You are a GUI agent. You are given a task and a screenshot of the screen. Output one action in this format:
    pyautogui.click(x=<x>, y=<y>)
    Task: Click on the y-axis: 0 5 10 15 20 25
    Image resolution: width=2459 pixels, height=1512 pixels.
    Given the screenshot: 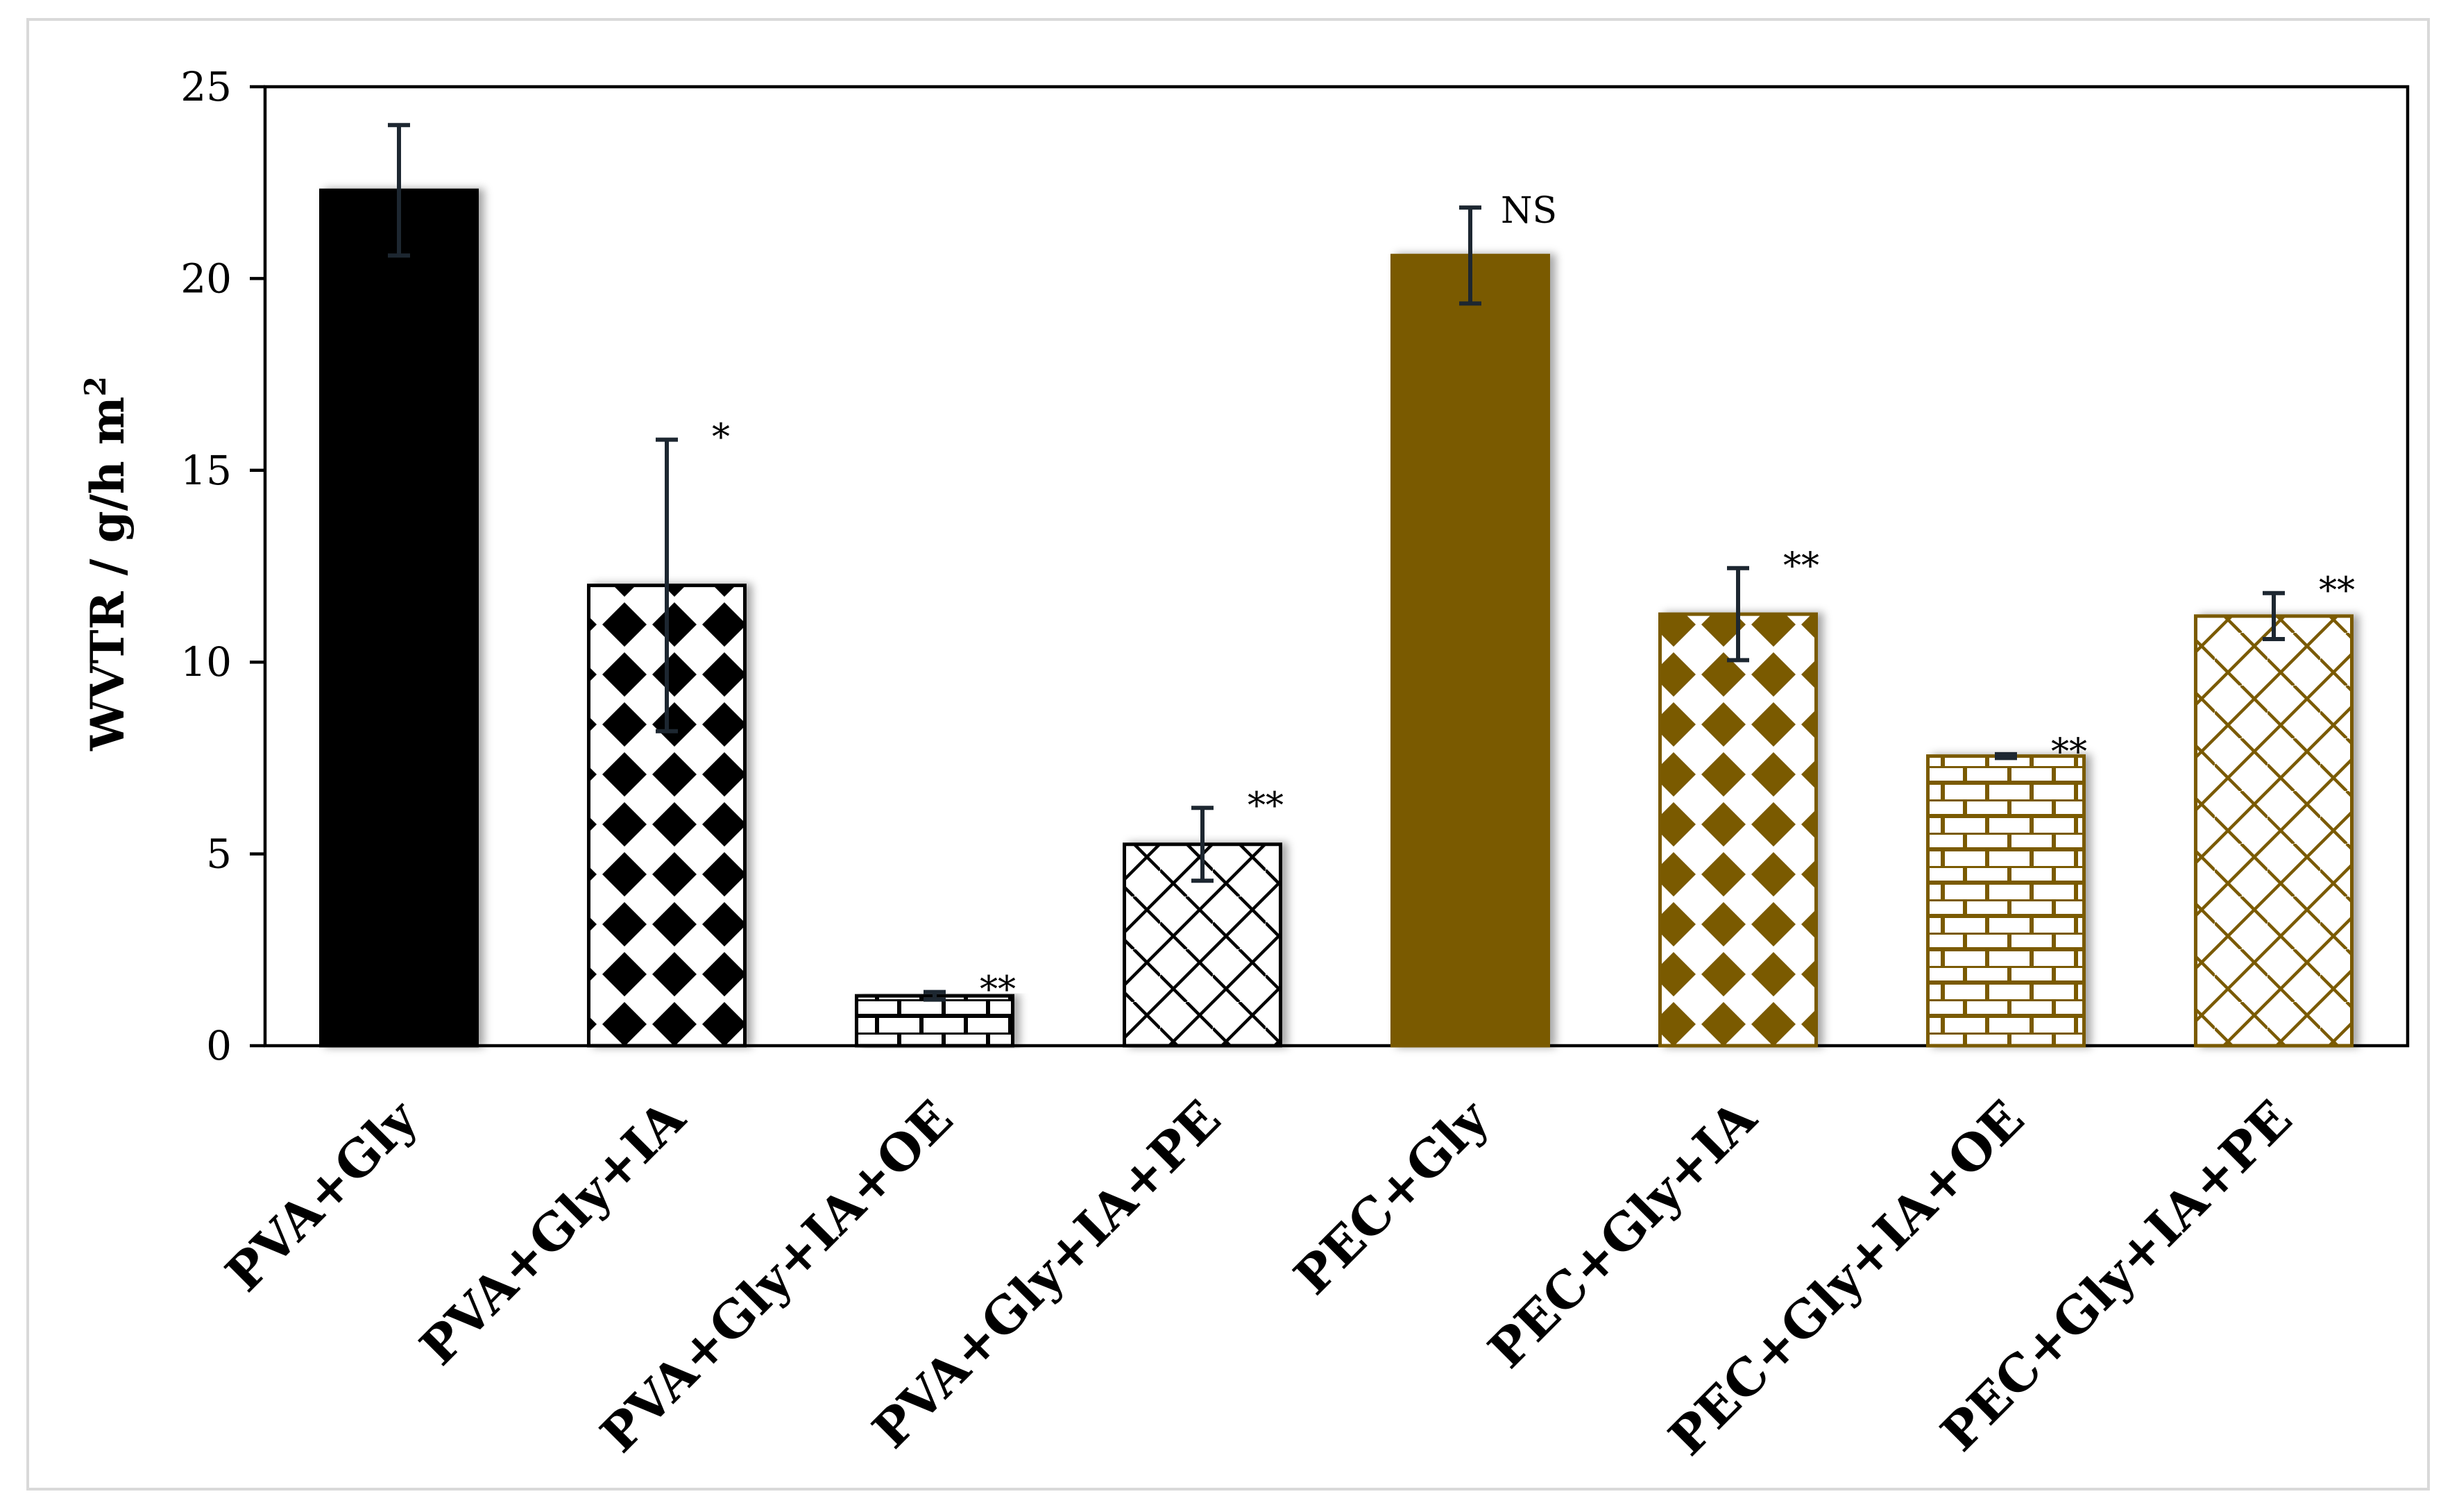 What is the action you would take?
    pyautogui.click(x=222, y=566)
    